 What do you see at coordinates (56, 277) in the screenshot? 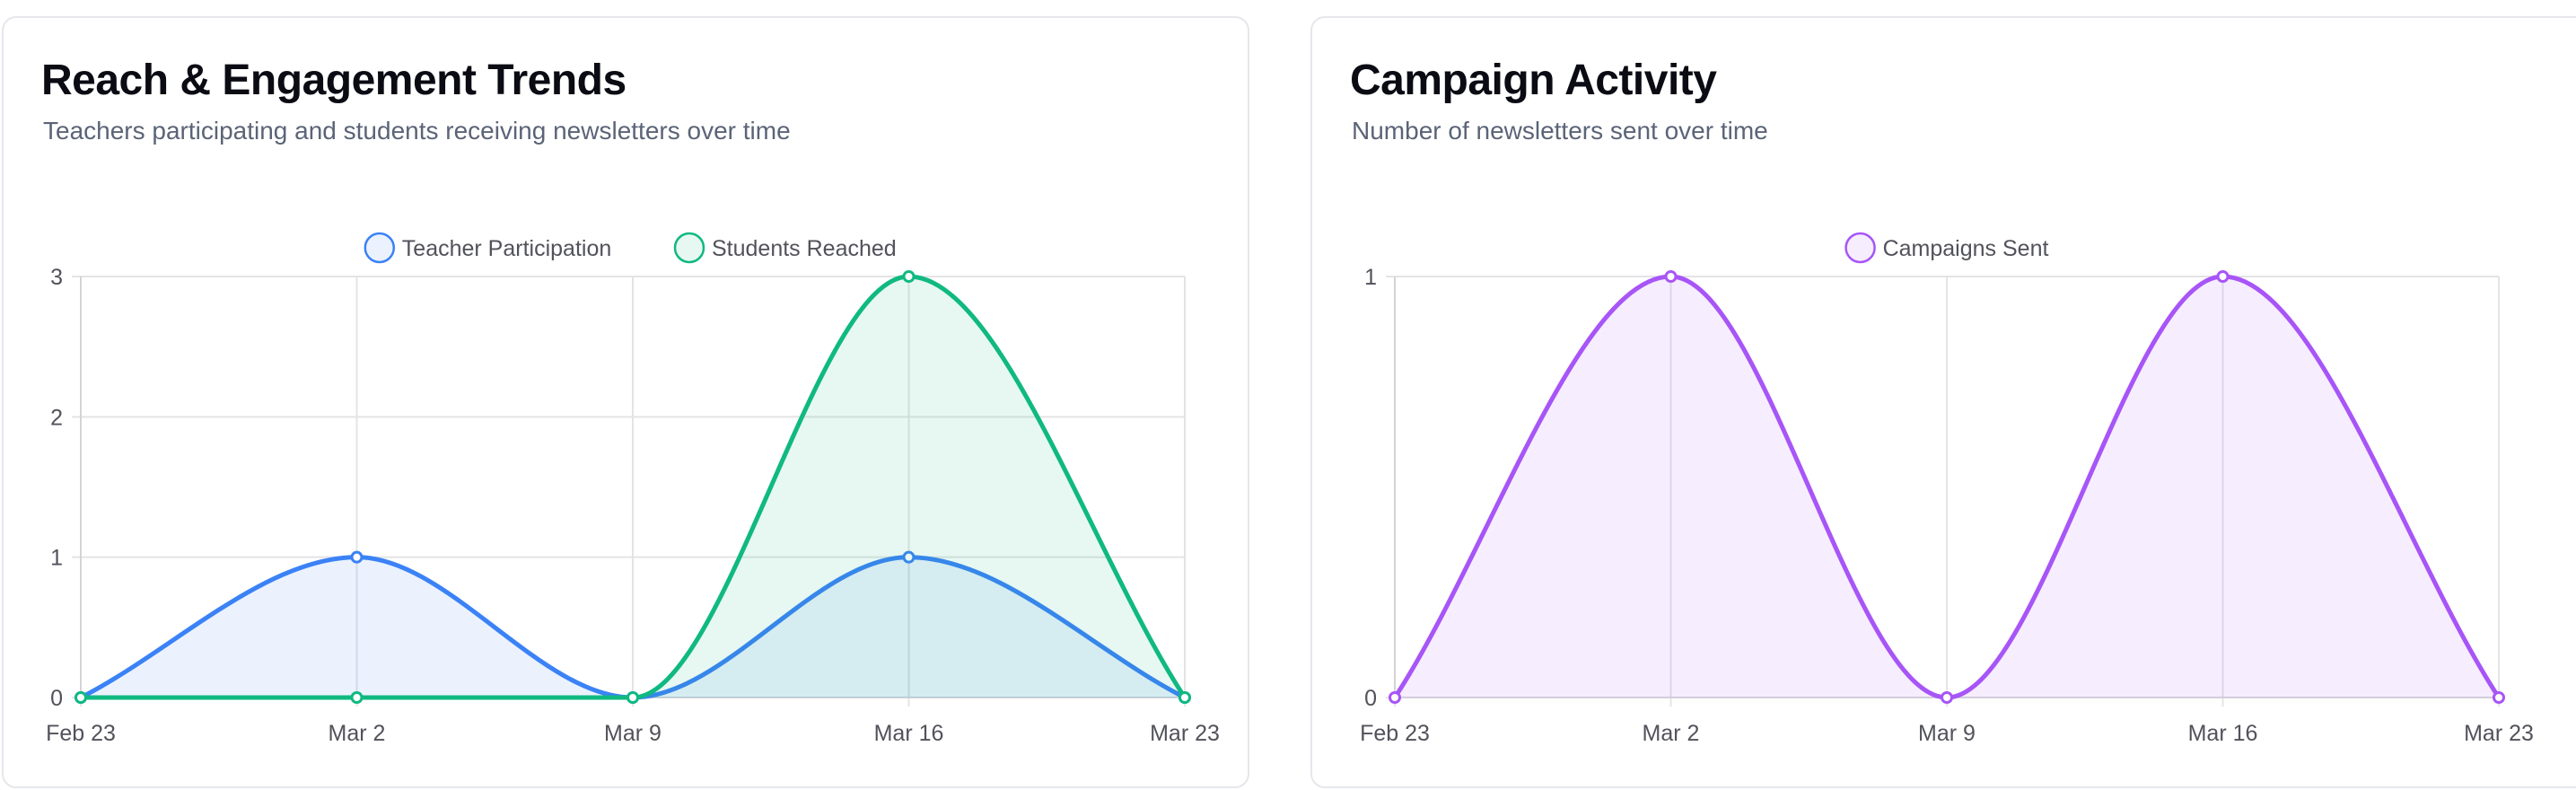
I see `y-tick-label: 3` at bounding box center [56, 277].